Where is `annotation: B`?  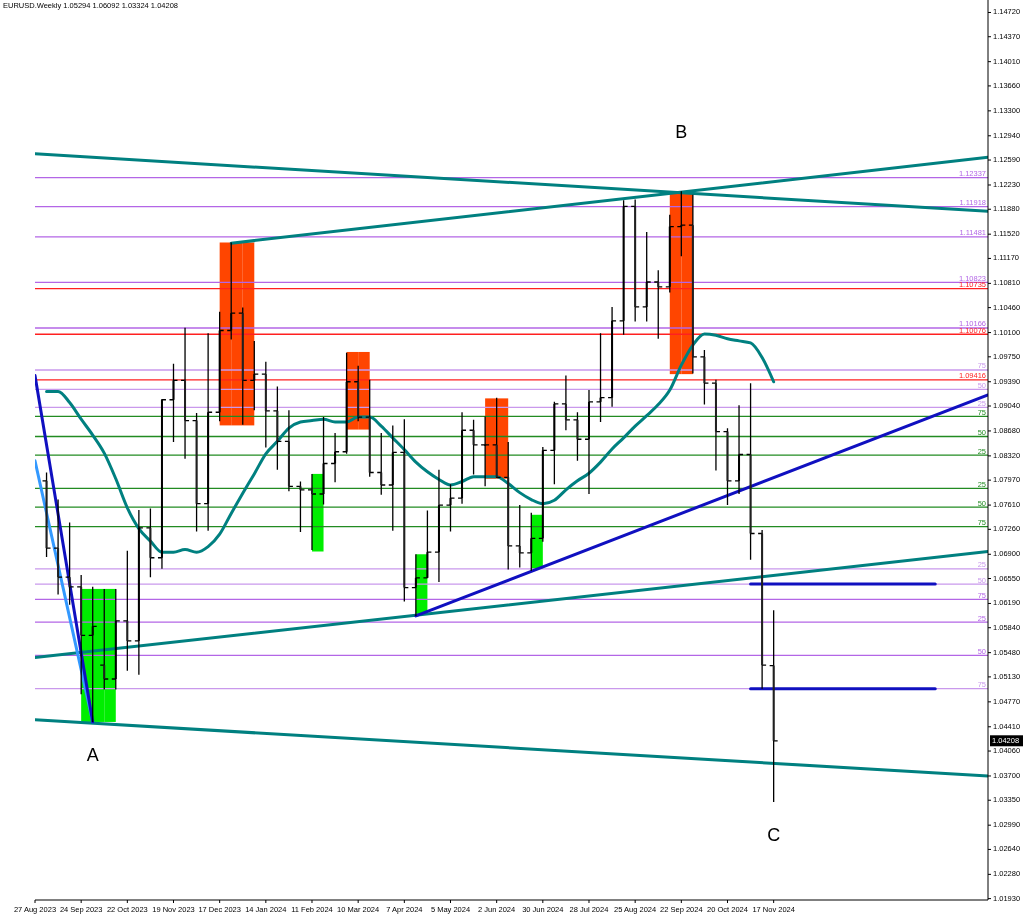 annotation: B is located at coordinates (681, 131).